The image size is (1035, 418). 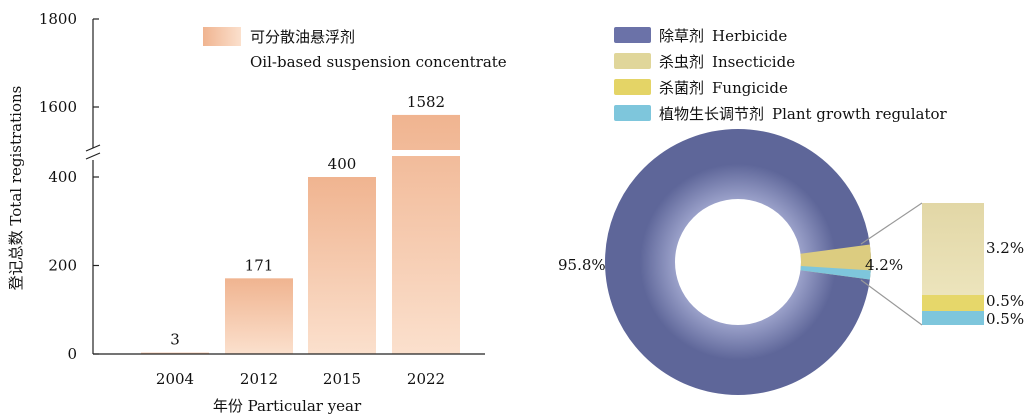 I want to click on bar-data-label-2004: 3, so click(x=175, y=340).